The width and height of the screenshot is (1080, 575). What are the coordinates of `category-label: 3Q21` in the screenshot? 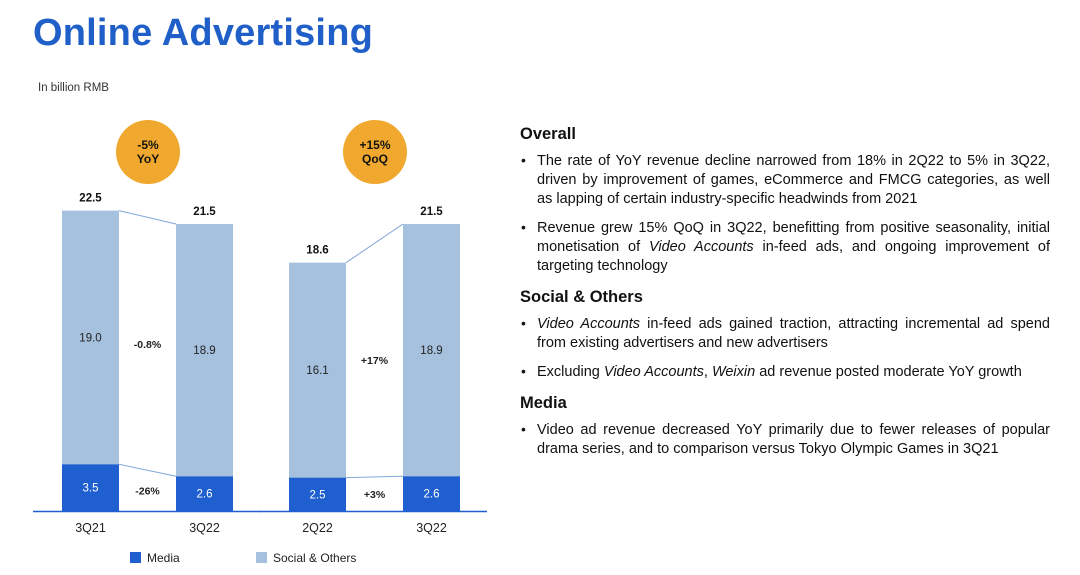 It's located at (90, 528).